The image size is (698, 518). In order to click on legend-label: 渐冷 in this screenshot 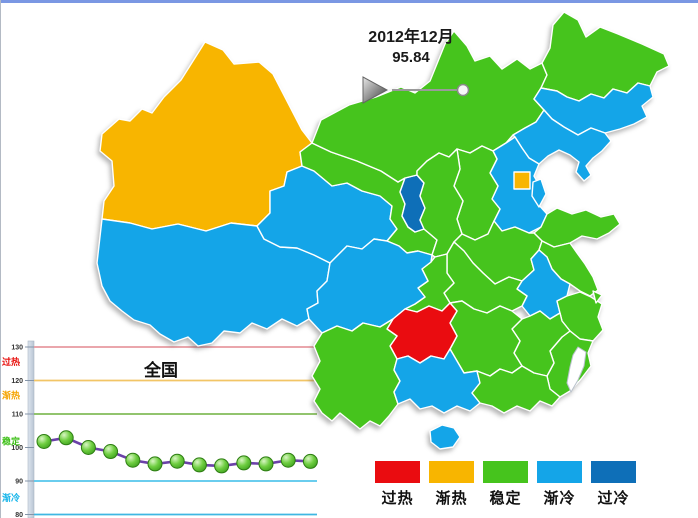, I will do `click(559, 498)`.